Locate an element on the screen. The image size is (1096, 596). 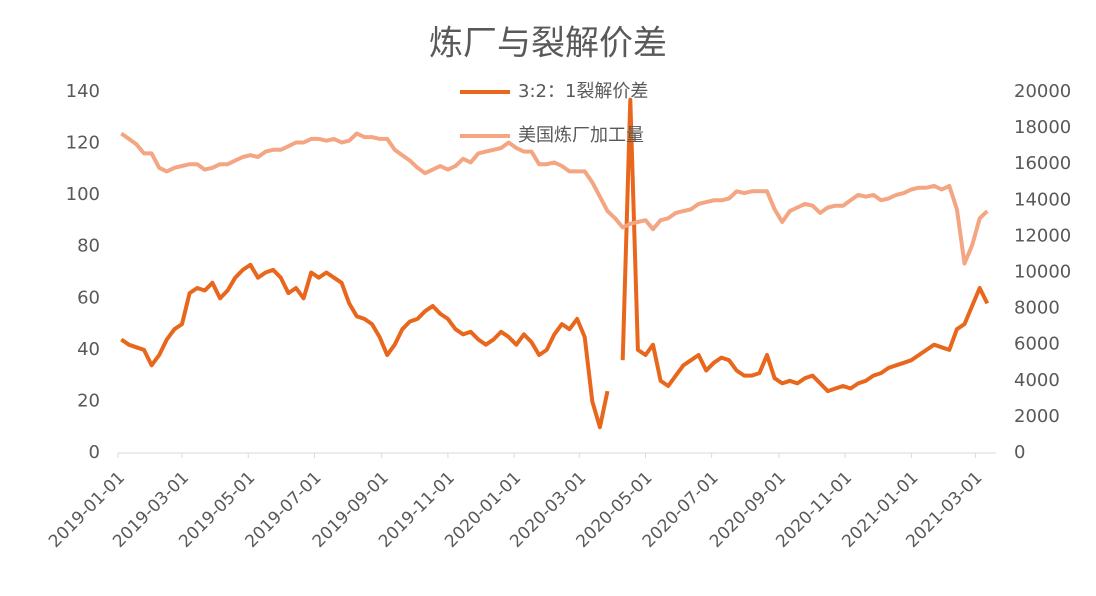
y2-tick-label: 10000 is located at coordinates (1042, 272).